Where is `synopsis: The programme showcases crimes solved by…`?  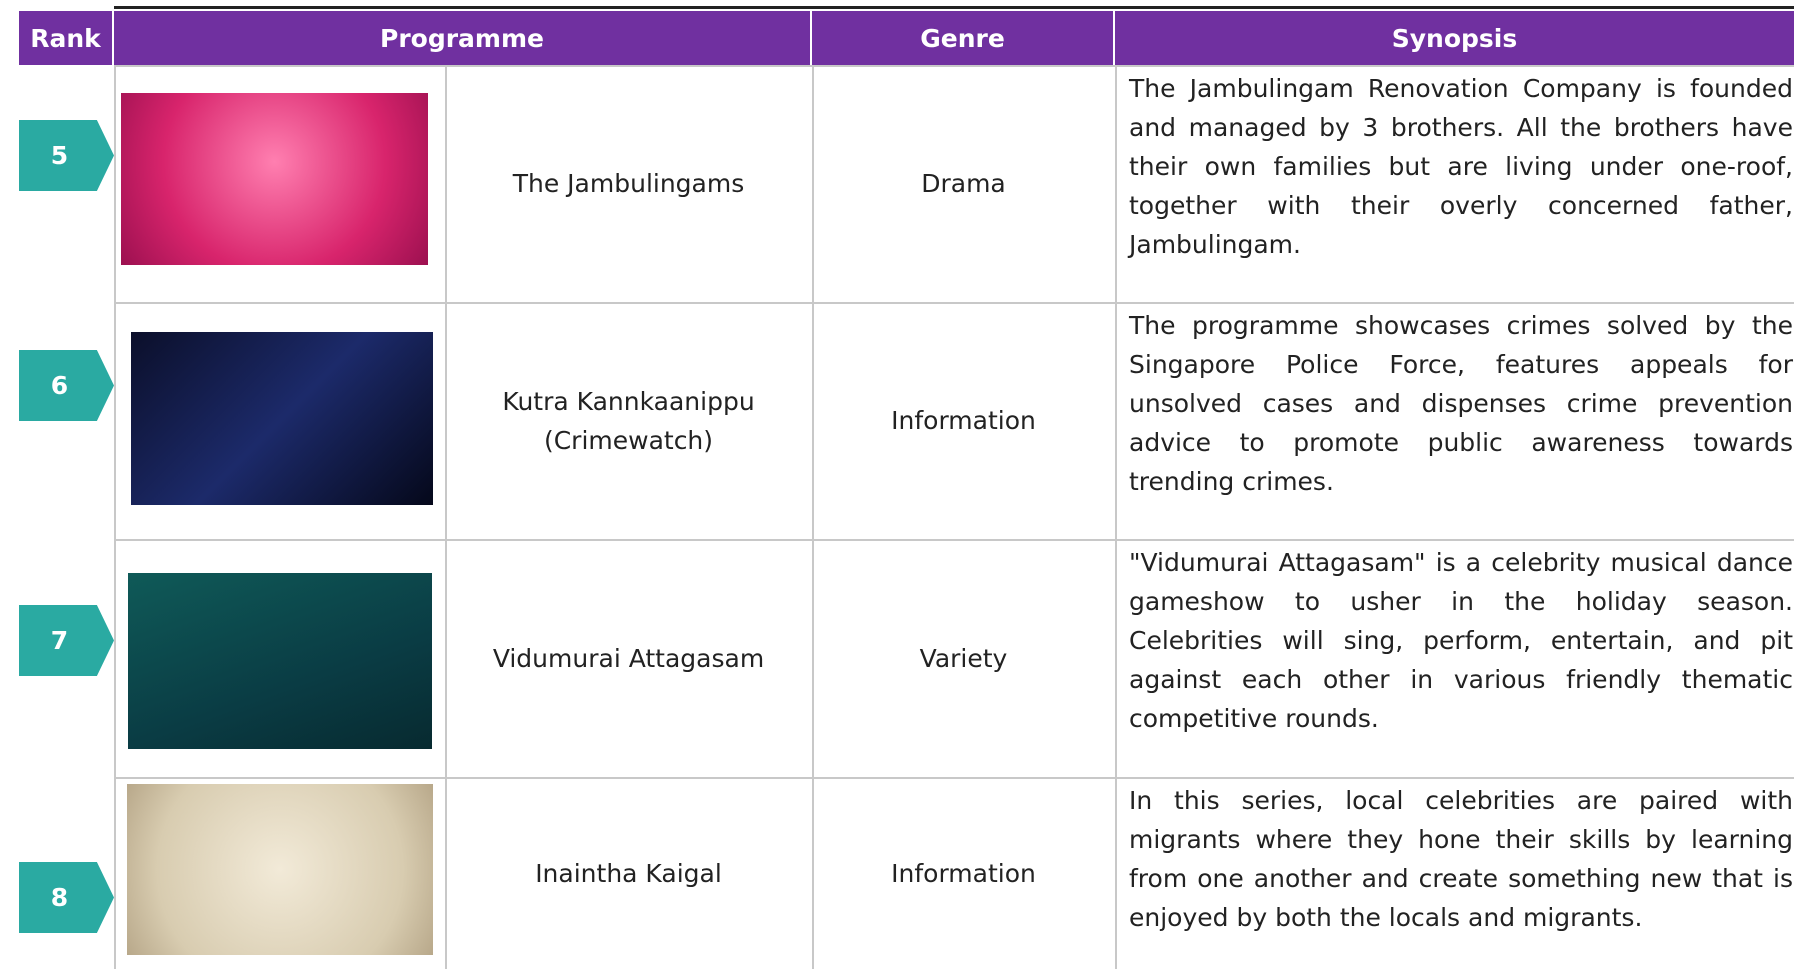
synopsis: The programme showcases crimes solved by… is located at coordinates (1461, 403).